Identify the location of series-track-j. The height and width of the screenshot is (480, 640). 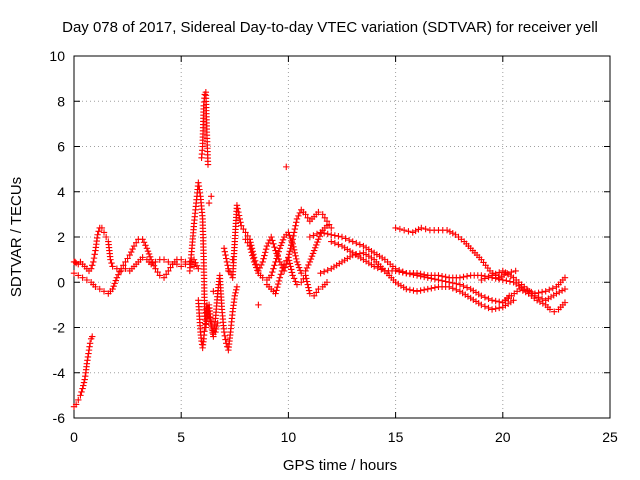
(409, 267).